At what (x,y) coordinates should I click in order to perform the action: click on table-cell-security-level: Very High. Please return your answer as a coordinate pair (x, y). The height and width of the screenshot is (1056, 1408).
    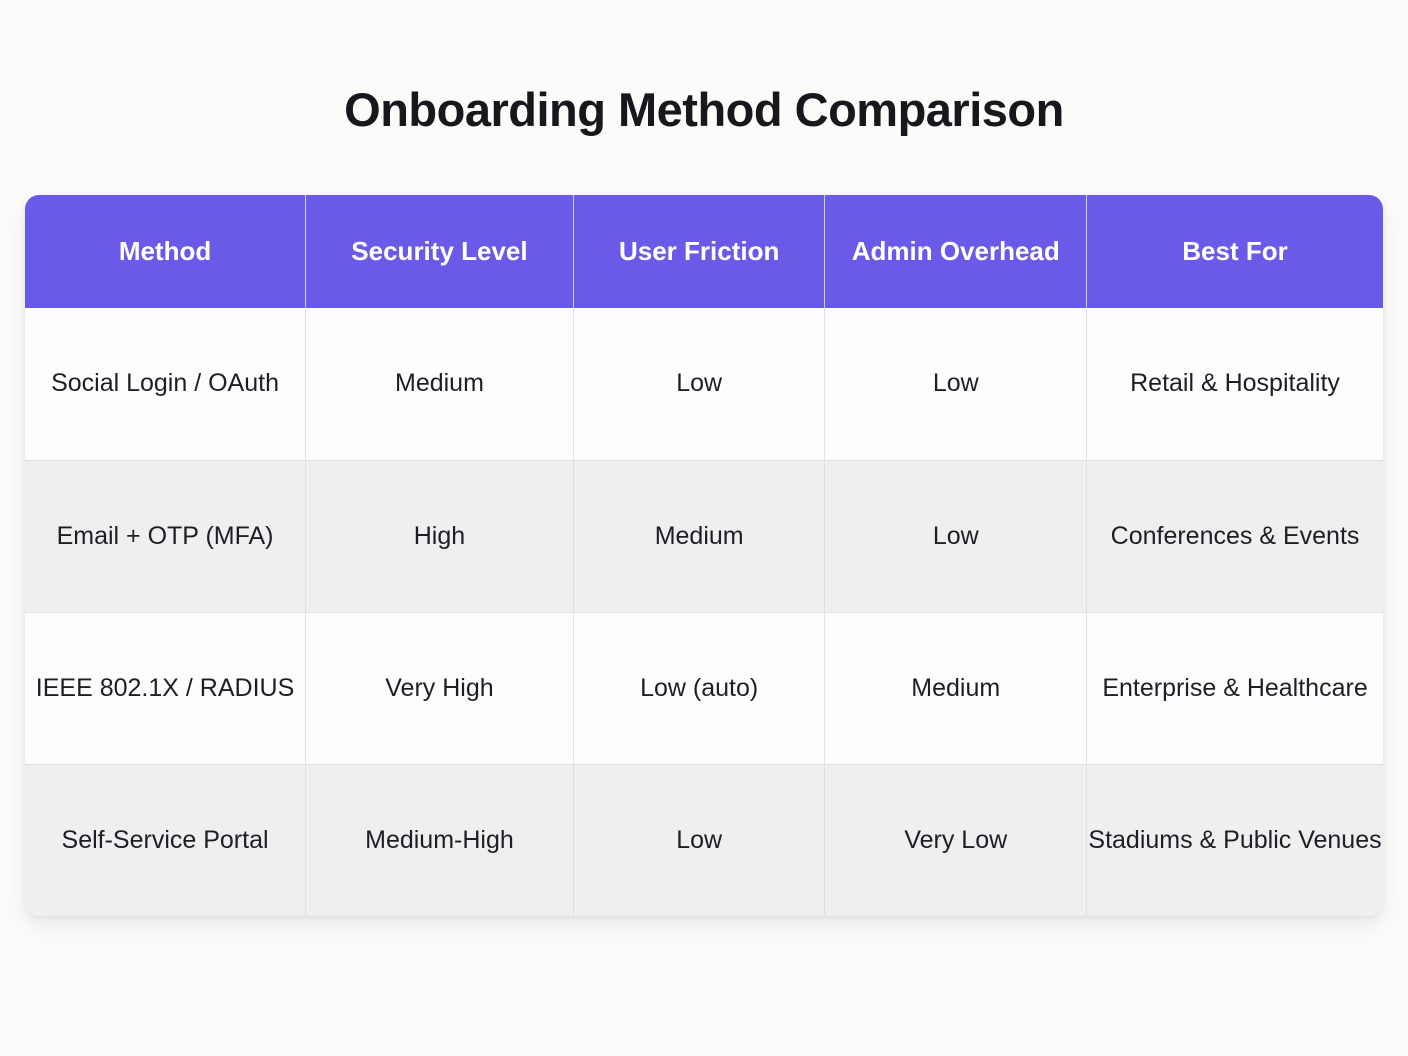
    Looking at the image, I should click on (439, 688).